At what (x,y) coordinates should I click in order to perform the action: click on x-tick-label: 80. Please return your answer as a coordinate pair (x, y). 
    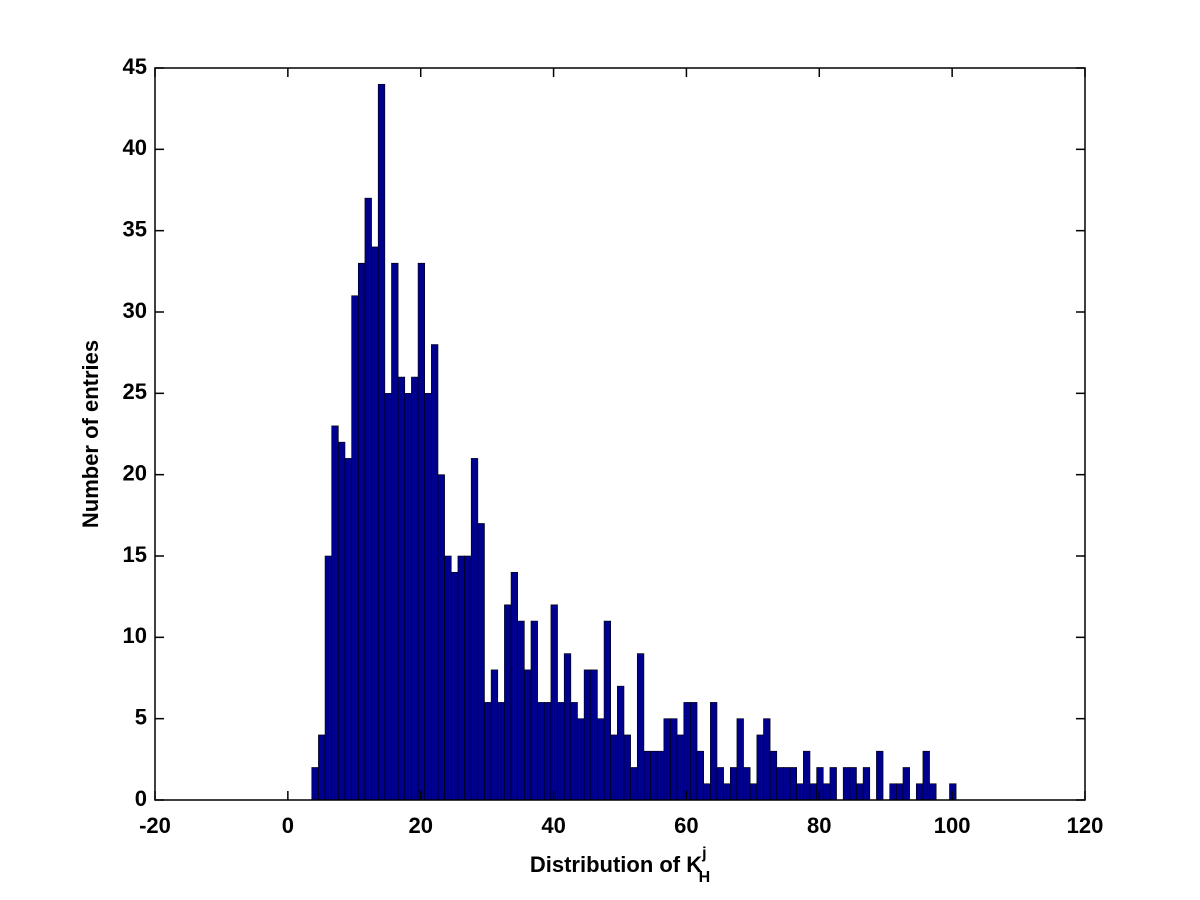
    Looking at the image, I should click on (819, 825).